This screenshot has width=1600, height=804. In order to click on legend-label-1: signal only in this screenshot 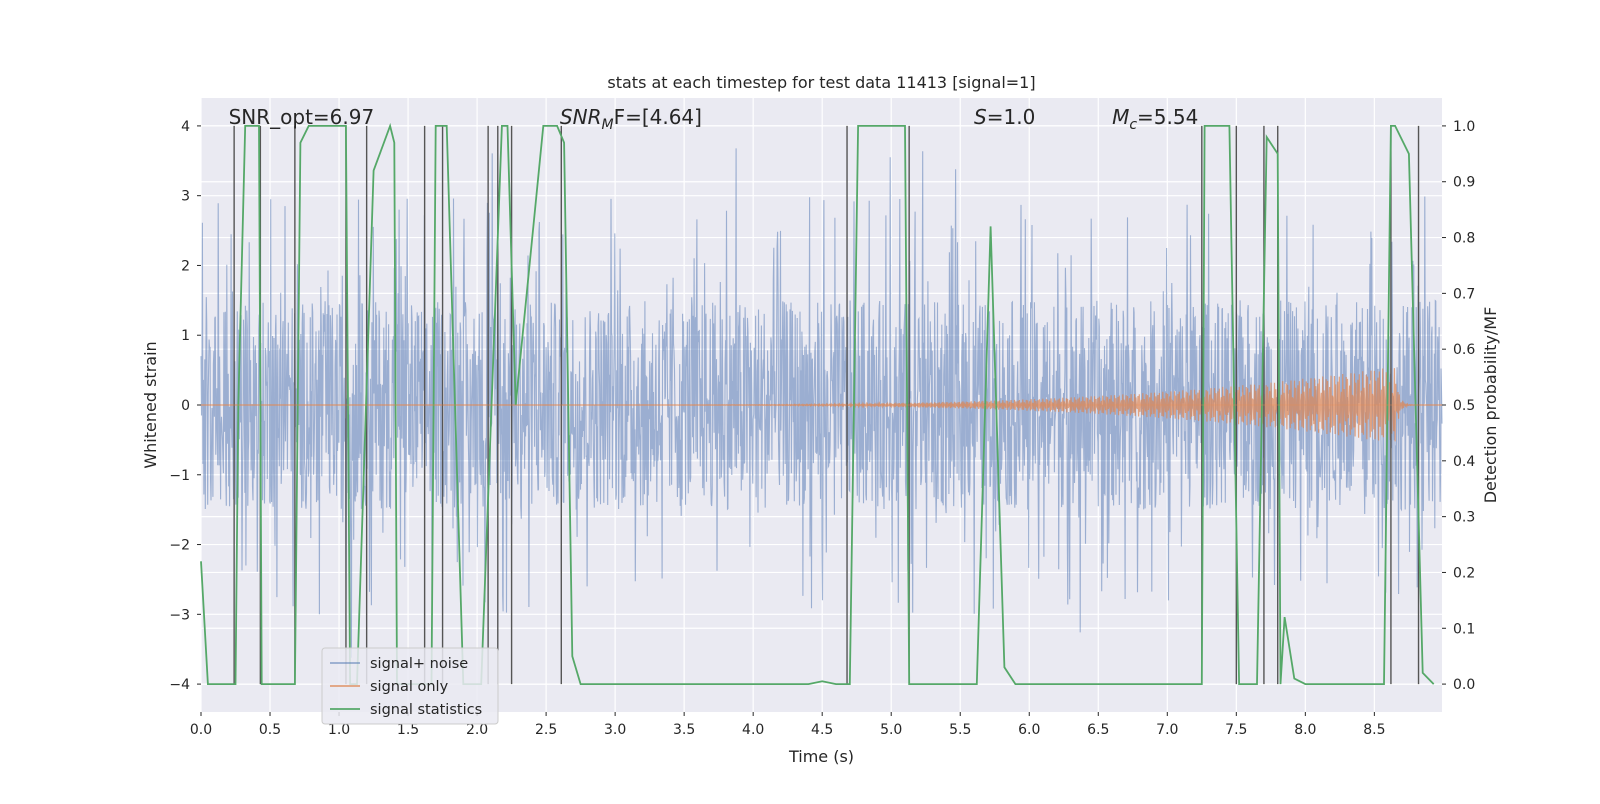, I will do `click(409, 687)`.